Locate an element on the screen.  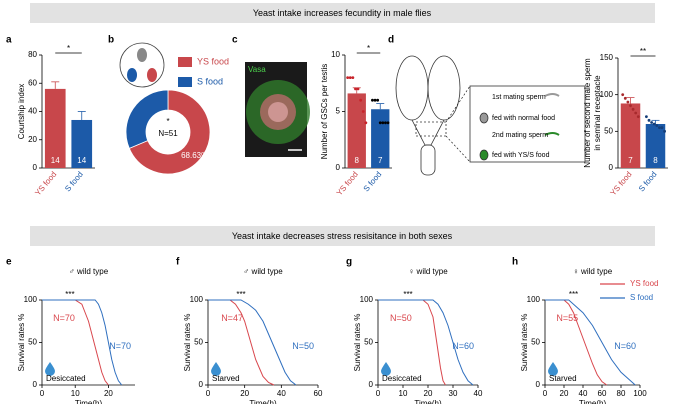
y-axis-label: Survival rates % is located at coordinates (21, 343).